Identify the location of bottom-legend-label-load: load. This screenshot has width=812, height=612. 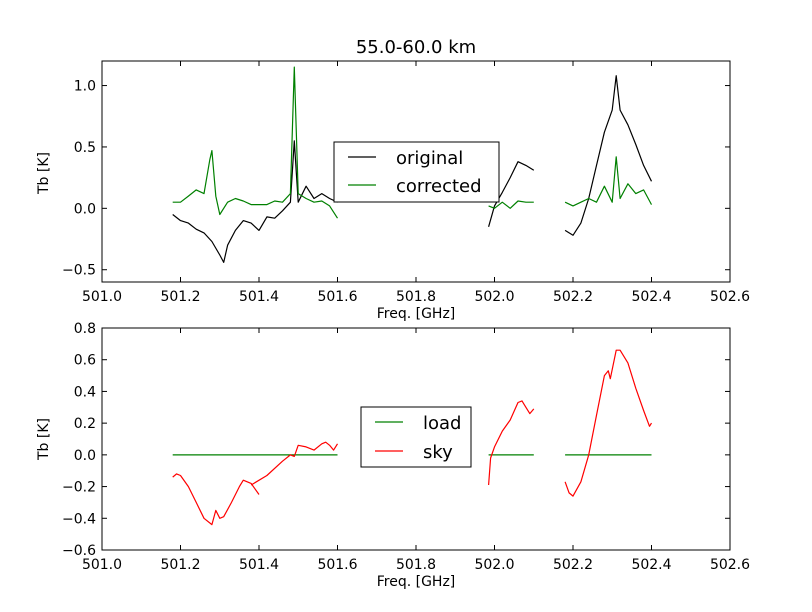
(442, 423).